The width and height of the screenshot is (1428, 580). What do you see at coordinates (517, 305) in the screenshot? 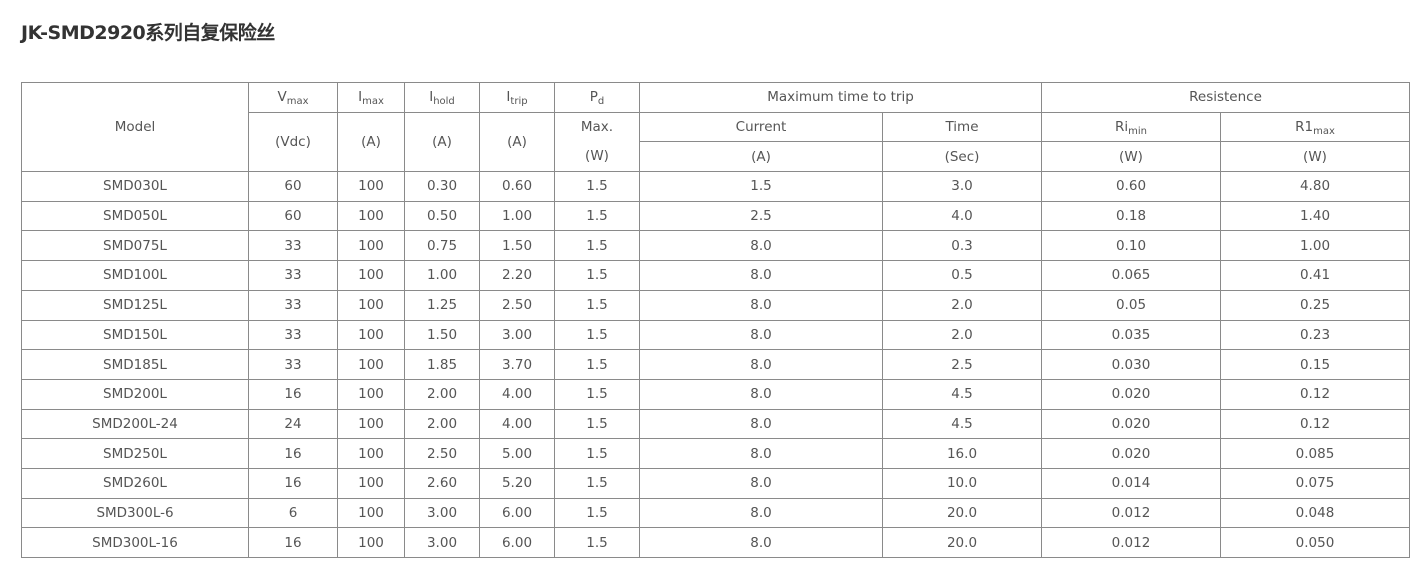
I see `cell-itrip: 2.50` at bounding box center [517, 305].